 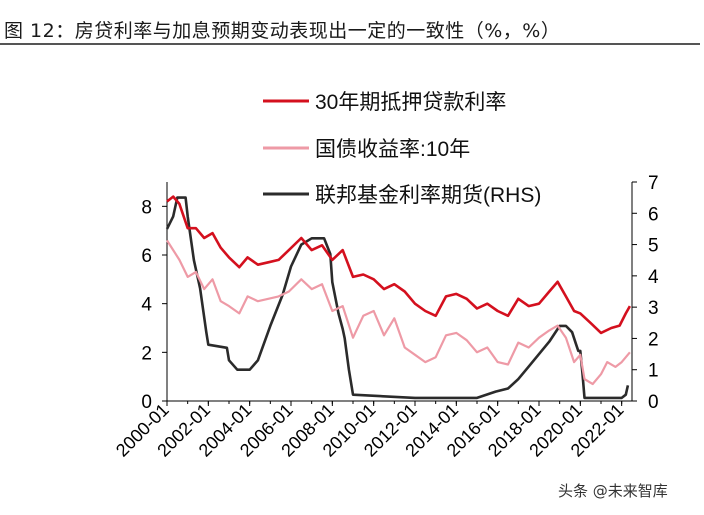 I want to click on title-rule, so click(x=350, y=44).